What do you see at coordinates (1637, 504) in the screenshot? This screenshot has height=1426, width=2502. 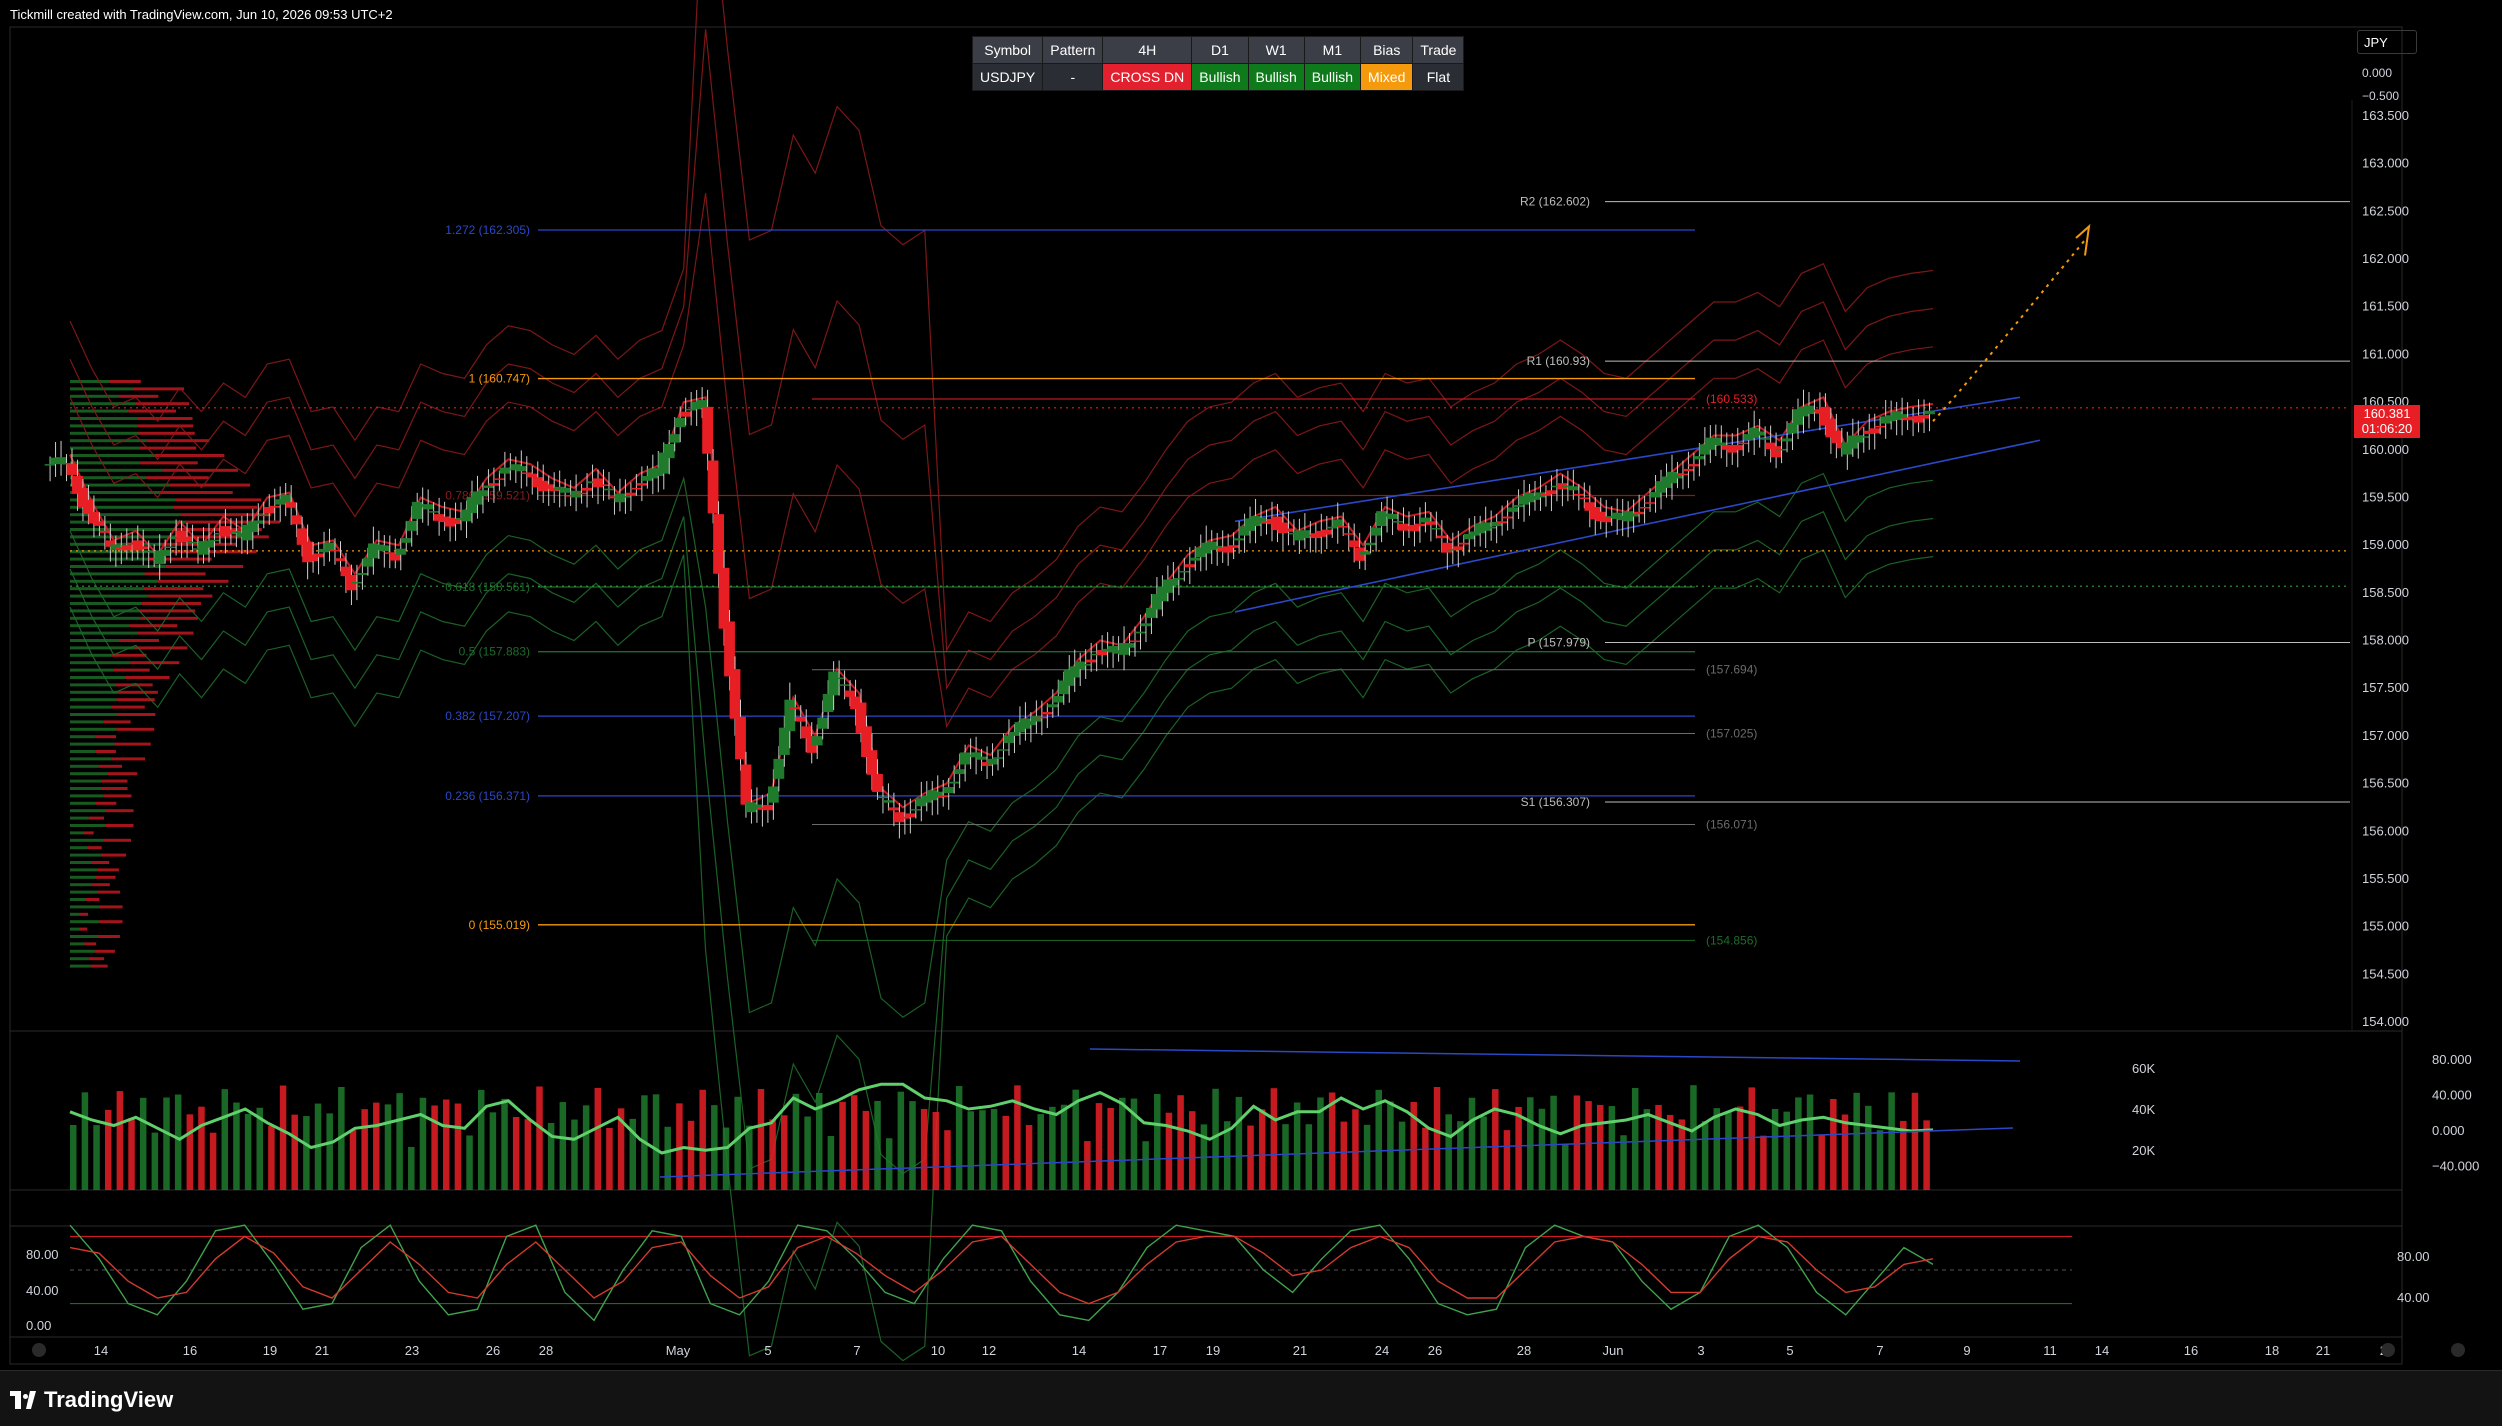 I see `trend-channel` at bounding box center [1637, 504].